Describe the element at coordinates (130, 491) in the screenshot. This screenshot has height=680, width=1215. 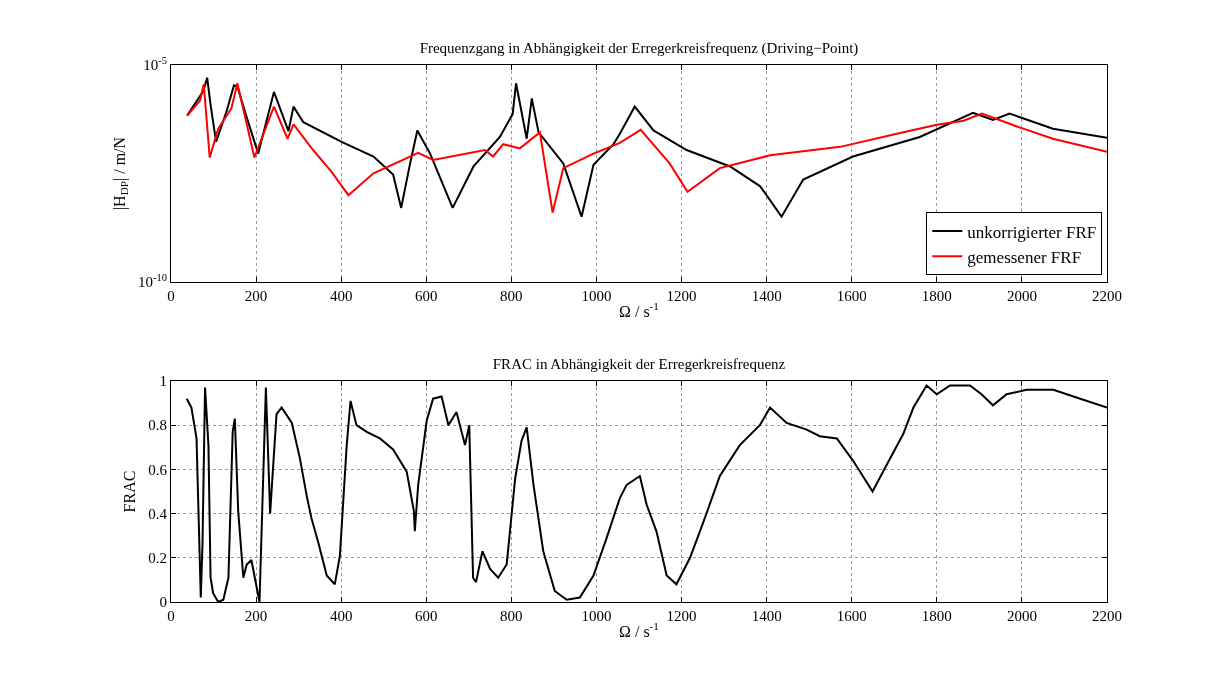
I see `y-axis-title: FRAC` at that location.